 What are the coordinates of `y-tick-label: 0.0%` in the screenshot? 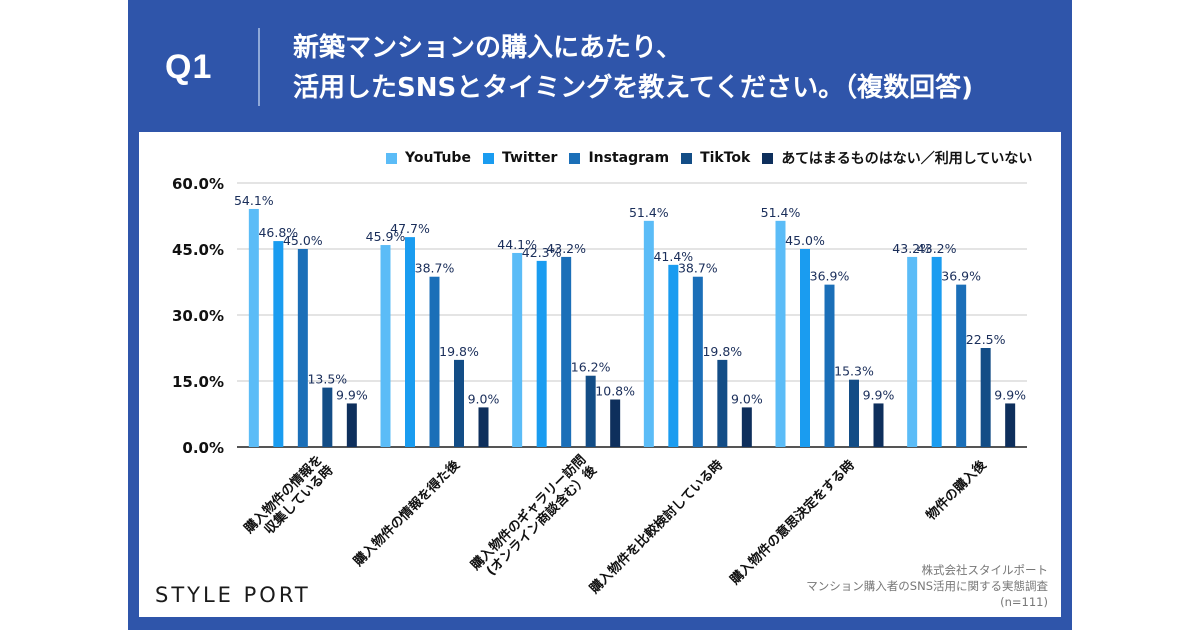 It's located at (203, 448).